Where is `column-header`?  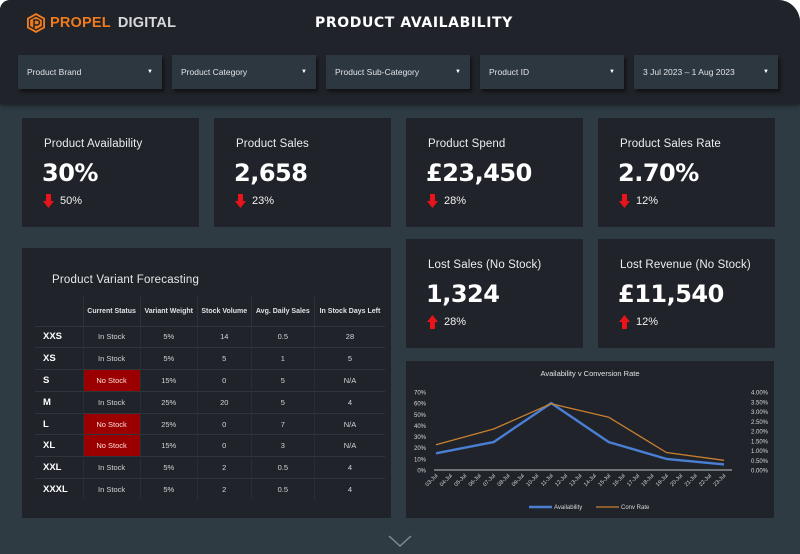
column-header is located at coordinates (59, 311).